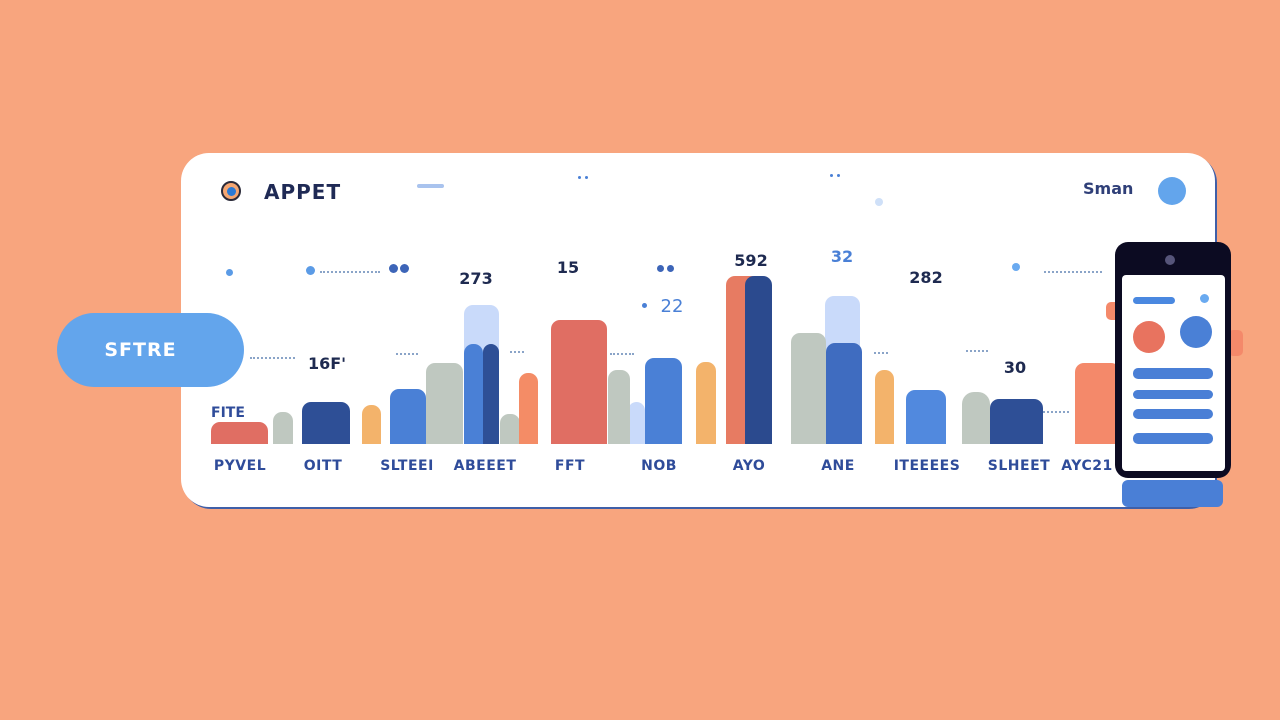 The width and height of the screenshot is (1280, 720). Describe the element at coordinates (1108, 188) in the screenshot. I see `user-name: Sman` at that location.